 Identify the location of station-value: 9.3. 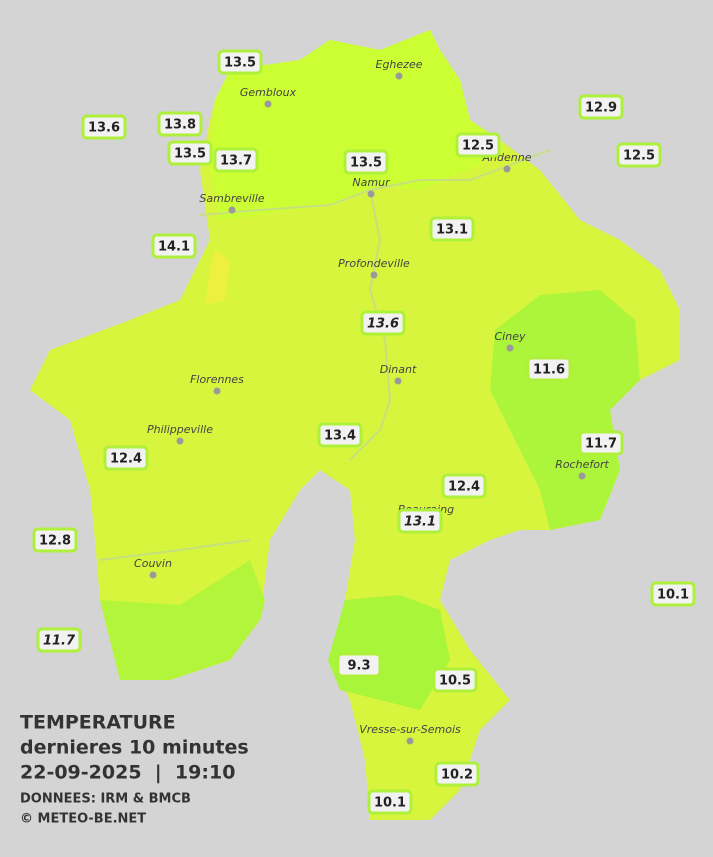
(358, 666).